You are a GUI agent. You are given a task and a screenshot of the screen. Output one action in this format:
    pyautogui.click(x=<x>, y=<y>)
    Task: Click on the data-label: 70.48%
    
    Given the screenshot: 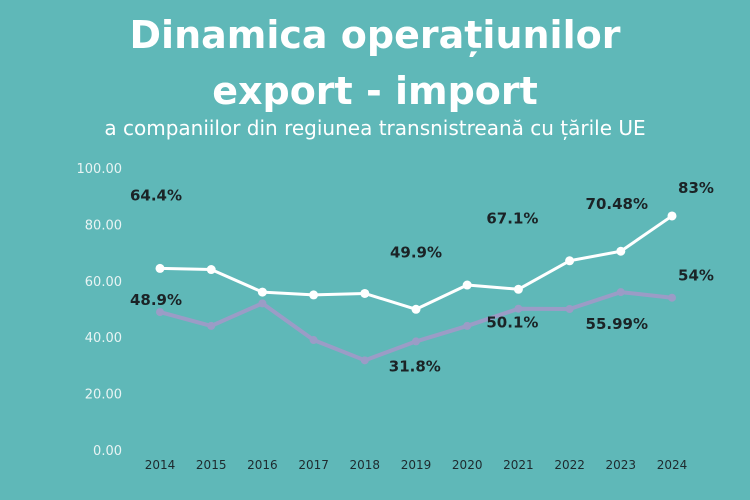 What is the action you would take?
    pyautogui.click(x=617, y=204)
    